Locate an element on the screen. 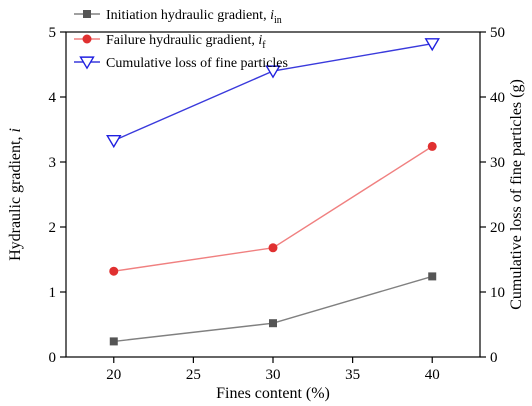  x-tick-label: 40 is located at coordinates (432, 375).